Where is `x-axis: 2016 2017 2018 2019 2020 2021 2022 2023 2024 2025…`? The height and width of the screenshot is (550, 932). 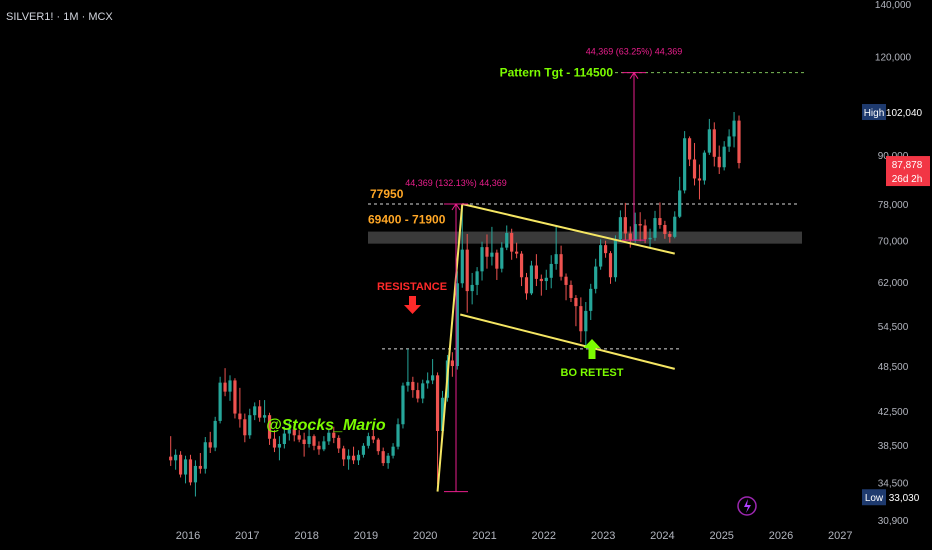
x-axis: 2016 2017 2018 2019 2020 2021 2022 2023 2024 2025… is located at coordinates (514, 536).